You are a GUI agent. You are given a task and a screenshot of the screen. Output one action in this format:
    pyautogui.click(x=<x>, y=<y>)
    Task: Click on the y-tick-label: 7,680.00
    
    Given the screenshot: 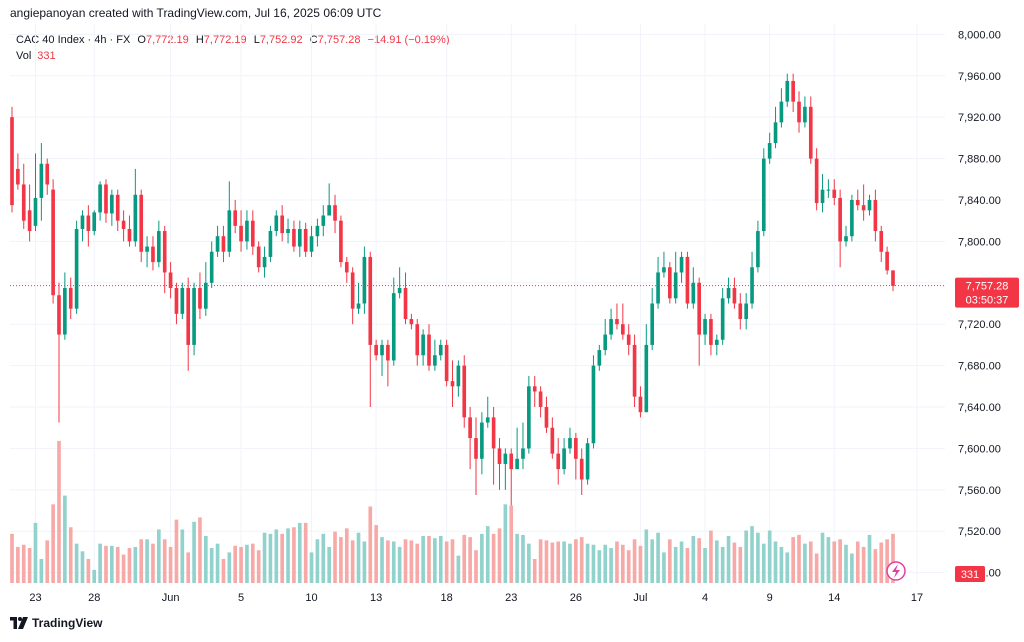 What is the action you would take?
    pyautogui.click(x=979, y=367)
    